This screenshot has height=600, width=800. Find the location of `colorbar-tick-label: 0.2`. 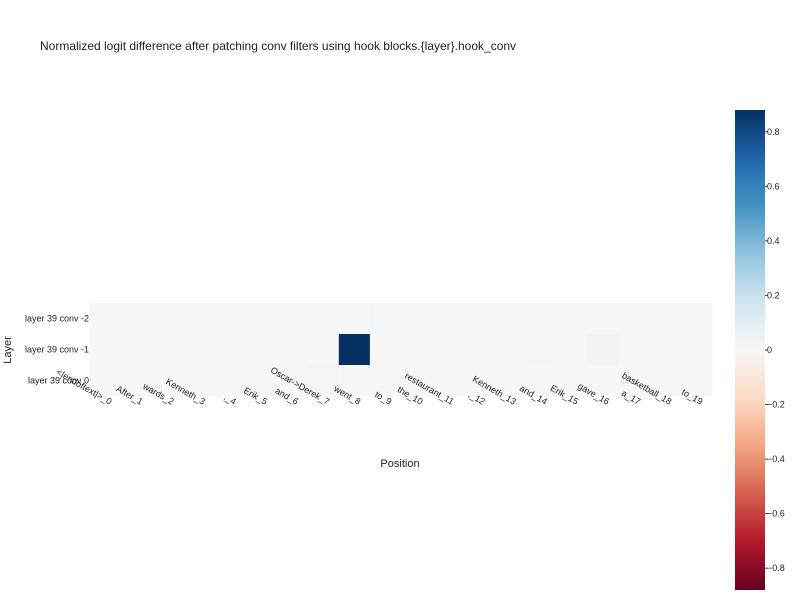

colorbar-tick-label: 0.2 is located at coordinates (773, 295).